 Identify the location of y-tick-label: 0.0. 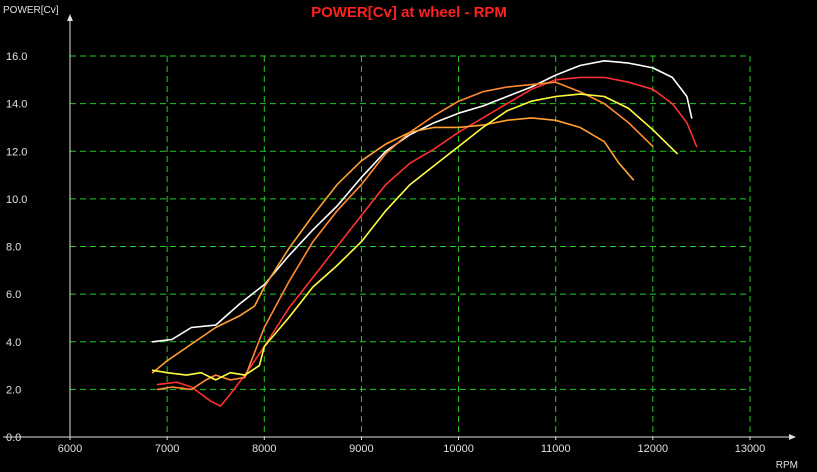
(13, 438).